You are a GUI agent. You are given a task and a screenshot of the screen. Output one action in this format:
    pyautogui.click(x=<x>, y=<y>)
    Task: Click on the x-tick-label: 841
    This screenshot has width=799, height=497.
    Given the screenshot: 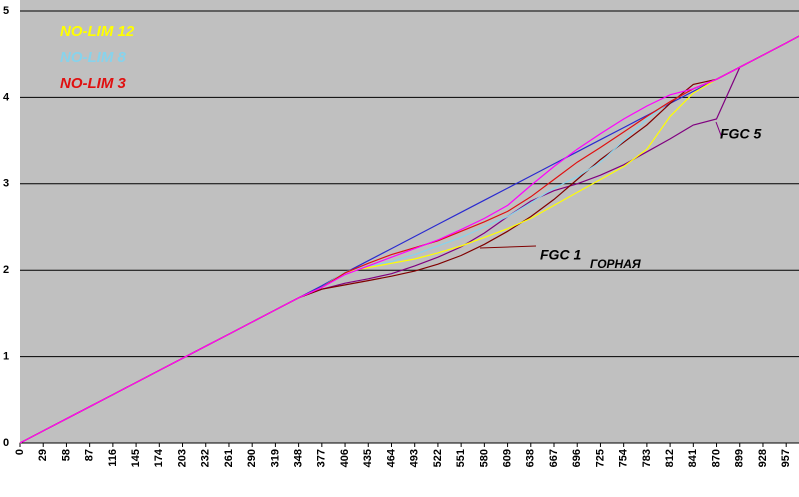 What is the action you would take?
    pyautogui.click(x=693, y=458)
    